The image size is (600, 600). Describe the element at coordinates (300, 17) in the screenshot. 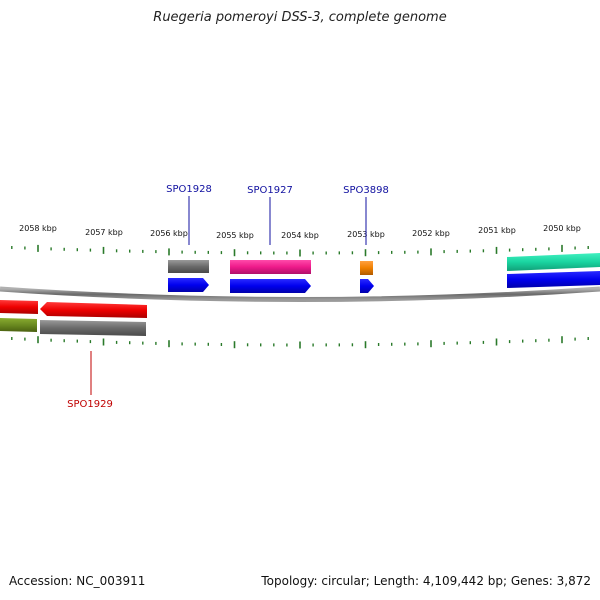

I see `map-title: Ruegeria pomeroyi DSS-3, complete genome` at that location.